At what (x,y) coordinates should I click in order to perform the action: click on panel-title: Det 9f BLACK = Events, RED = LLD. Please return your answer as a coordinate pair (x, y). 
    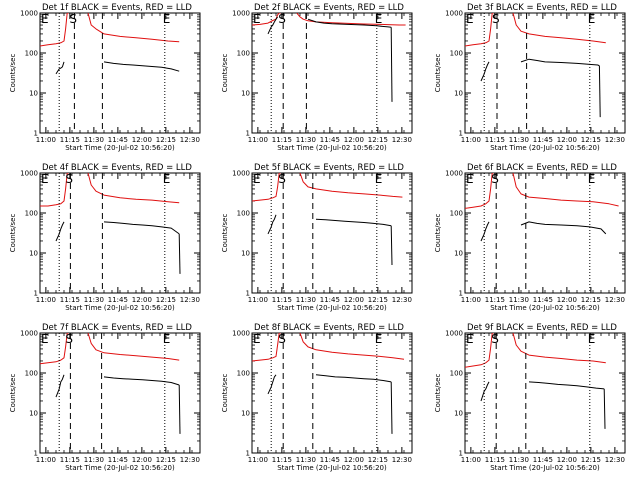
    Looking at the image, I should click on (542, 328).